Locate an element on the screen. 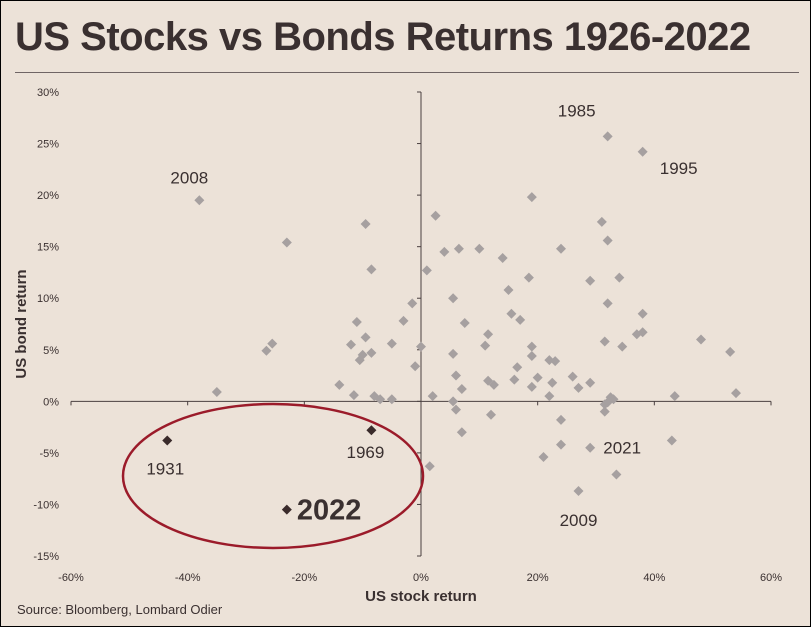  highlight-ellipse is located at coordinates (273, 476).